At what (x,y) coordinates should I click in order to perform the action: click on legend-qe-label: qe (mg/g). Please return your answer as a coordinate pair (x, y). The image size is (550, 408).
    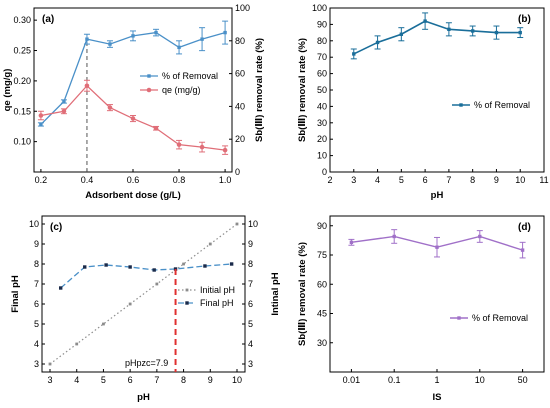
    Looking at the image, I should click on (181, 90).